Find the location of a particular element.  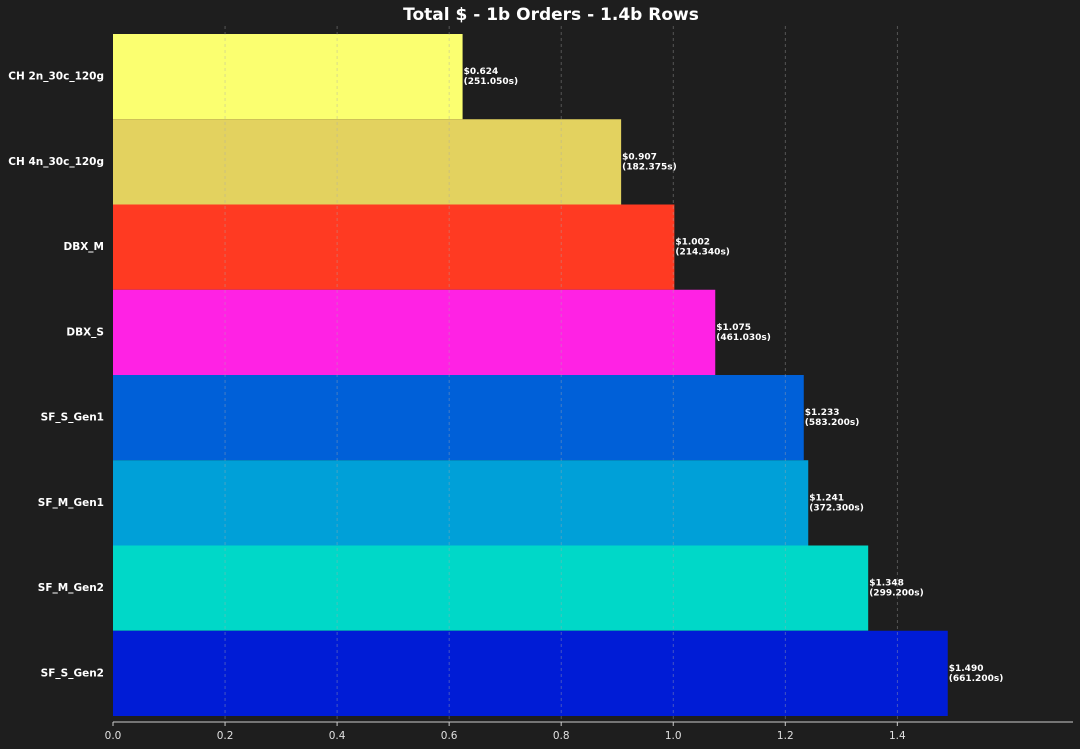

value-label: $1.348 is located at coordinates (886, 584).